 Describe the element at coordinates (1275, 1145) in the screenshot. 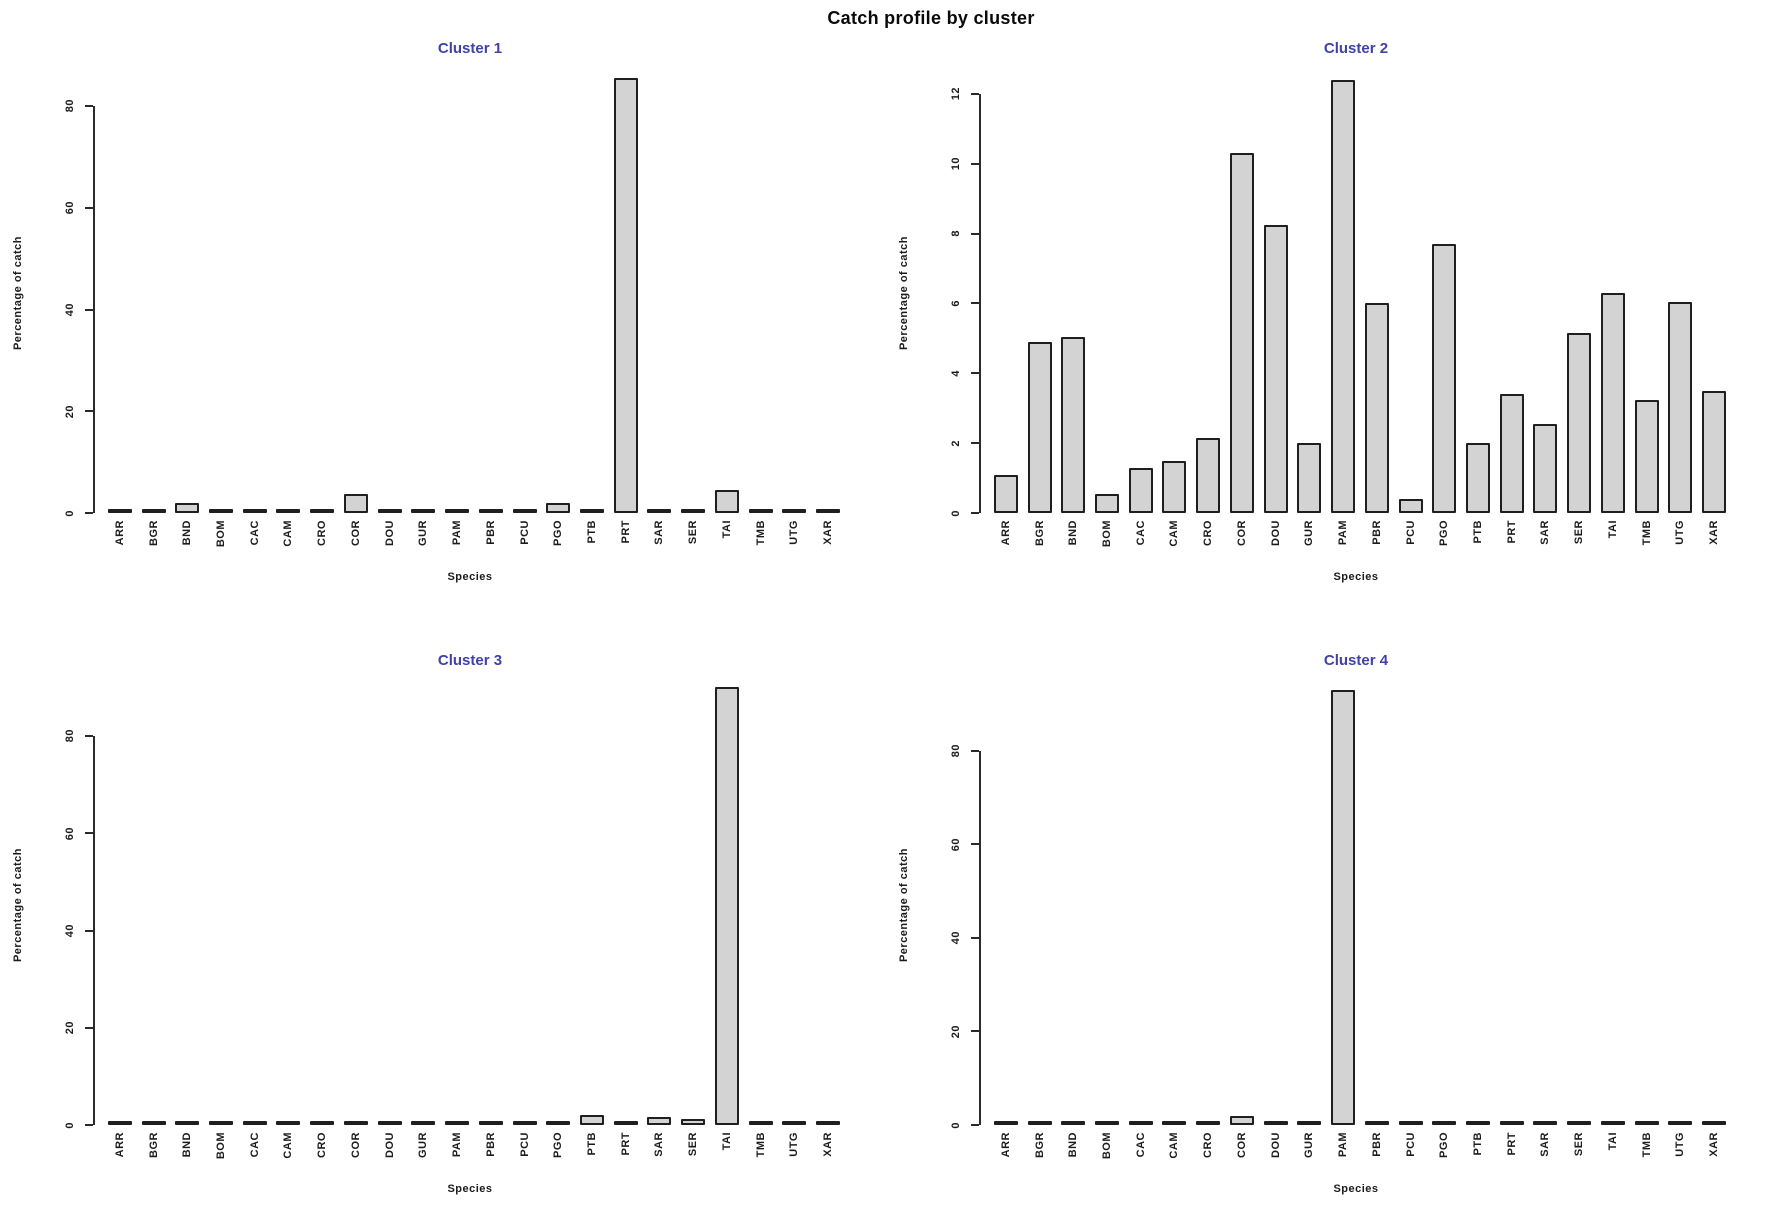

I see `x-tick-label-text: DOU` at that location.